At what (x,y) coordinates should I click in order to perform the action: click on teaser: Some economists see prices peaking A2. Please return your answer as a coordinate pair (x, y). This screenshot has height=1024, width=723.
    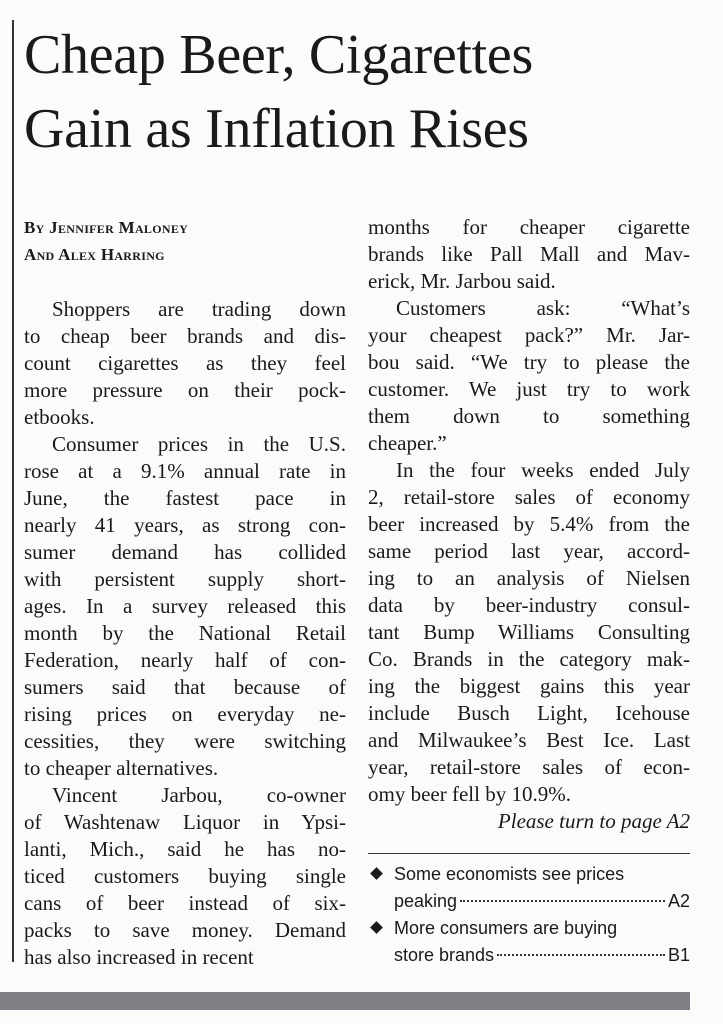
    Looking at the image, I should click on (530, 888).